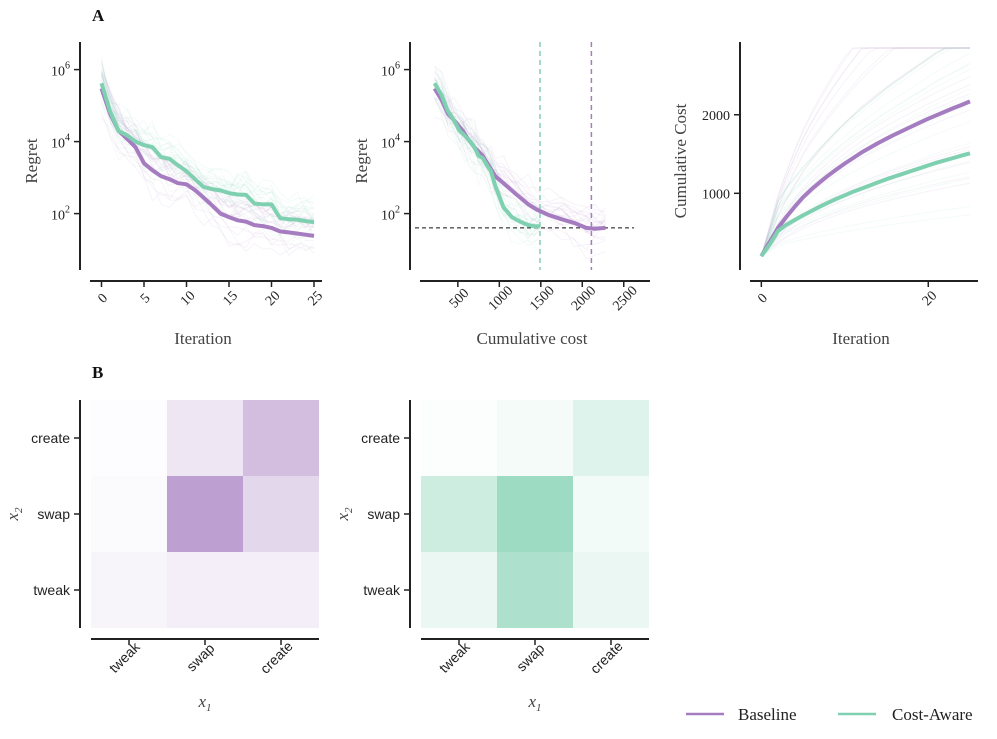 The height and width of the screenshot is (739, 997). Describe the element at coordinates (129, 438) in the screenshot. I see `heatmap-cell-tweak-create` at that location.